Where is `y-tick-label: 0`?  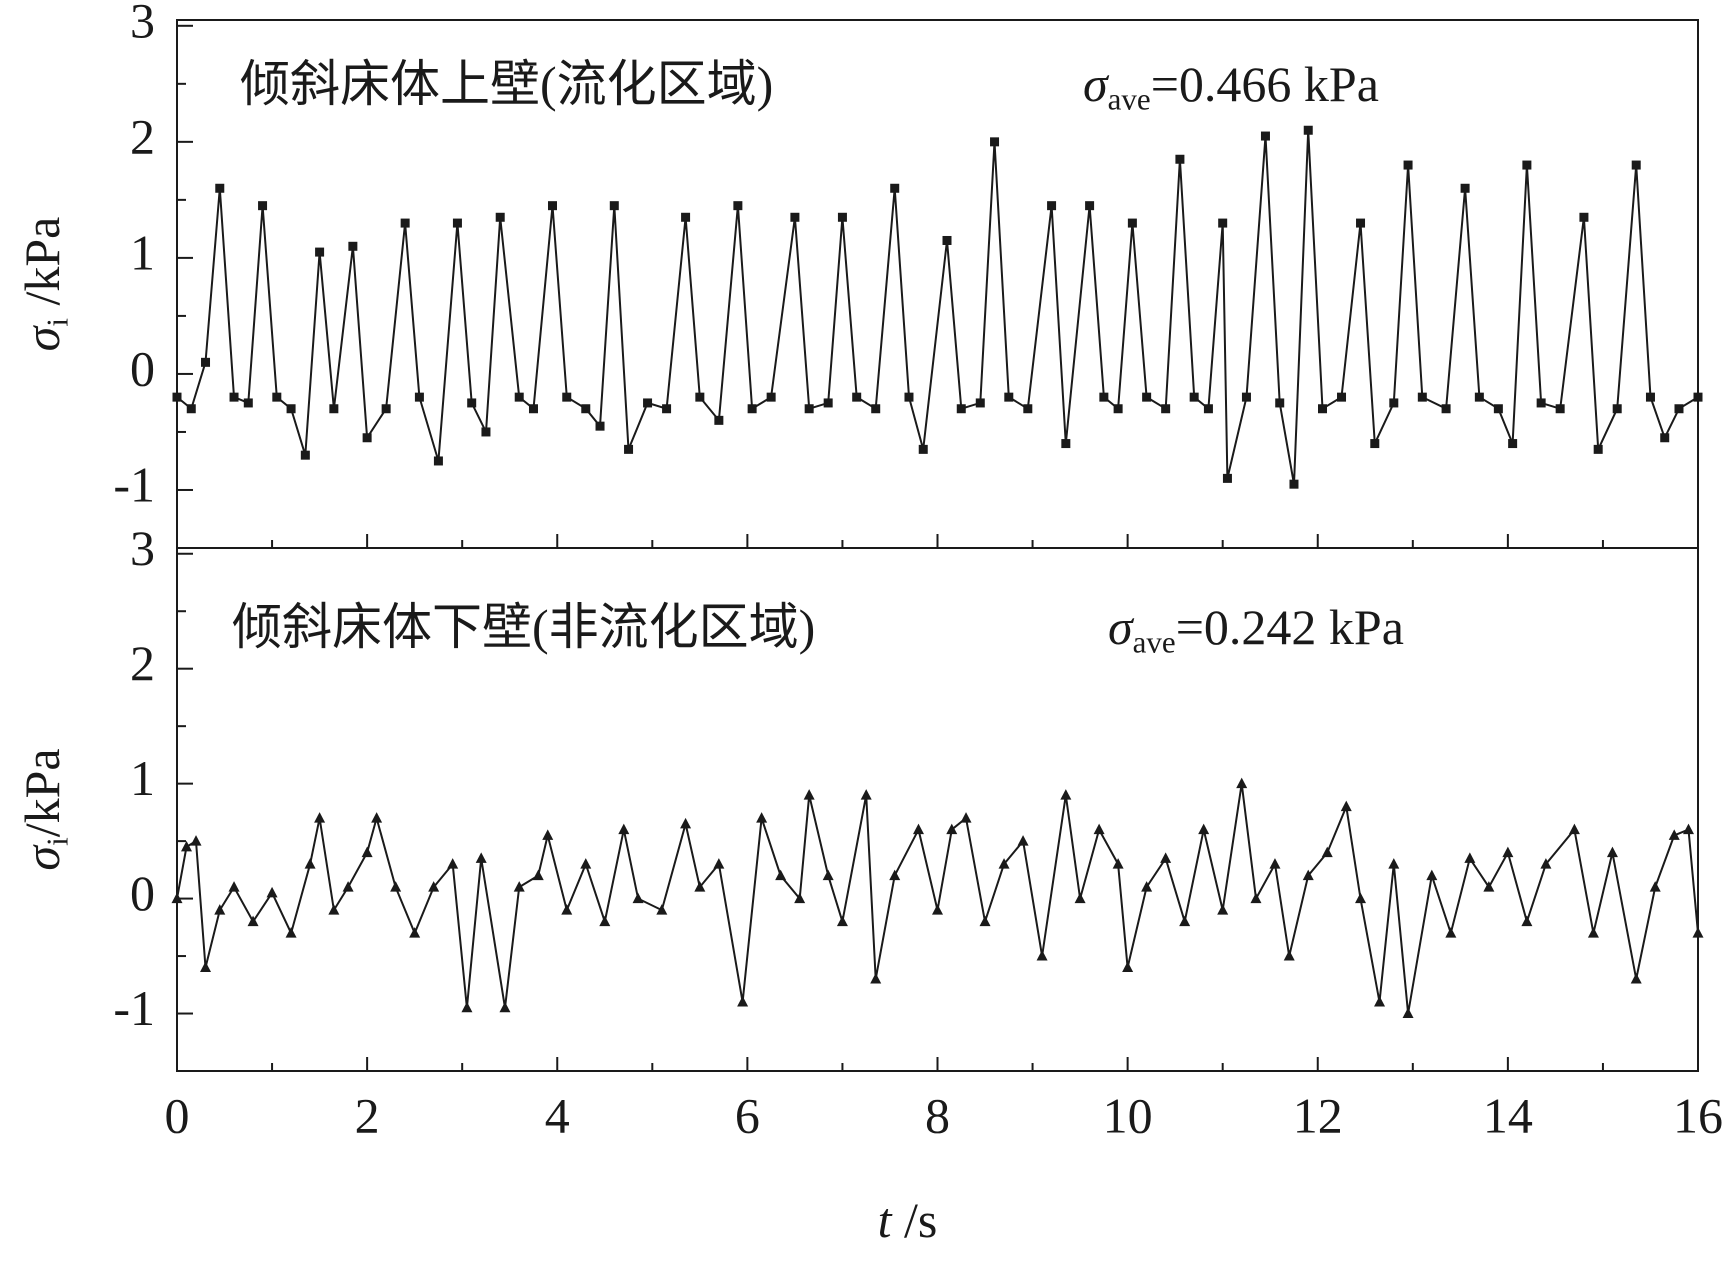
y-tick-label: 0 is located at coordinates (142, 893).